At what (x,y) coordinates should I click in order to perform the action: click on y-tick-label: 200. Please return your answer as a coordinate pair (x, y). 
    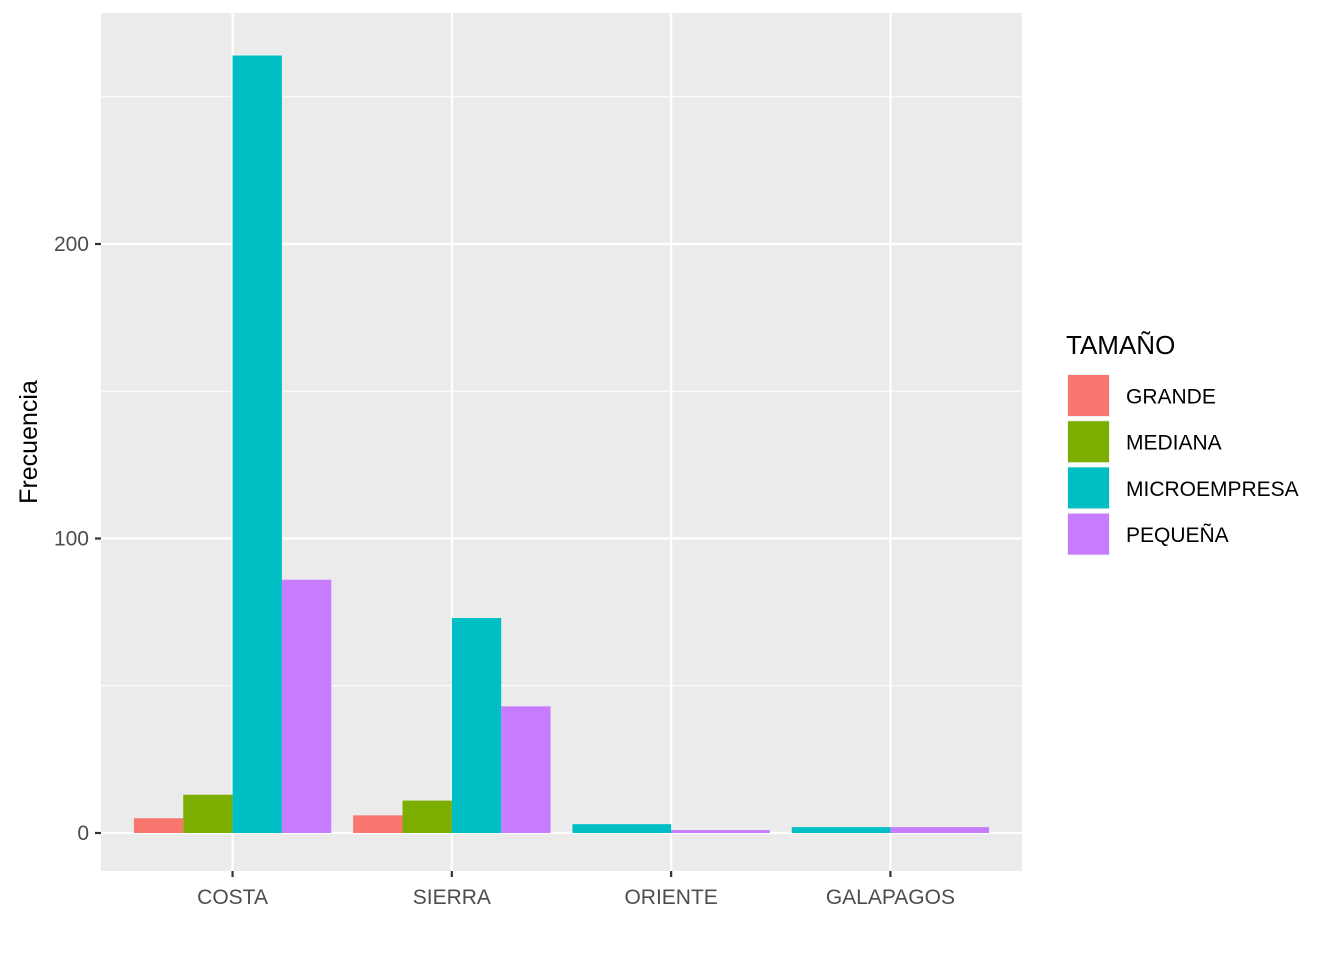
    Looking at the image, I should click on (71, 244).